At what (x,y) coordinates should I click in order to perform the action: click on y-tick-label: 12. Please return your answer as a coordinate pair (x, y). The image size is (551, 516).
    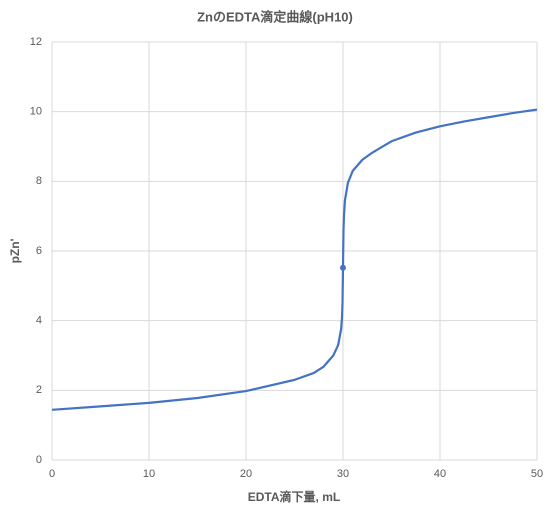
    Looking at the image, I should click on (36, 42).